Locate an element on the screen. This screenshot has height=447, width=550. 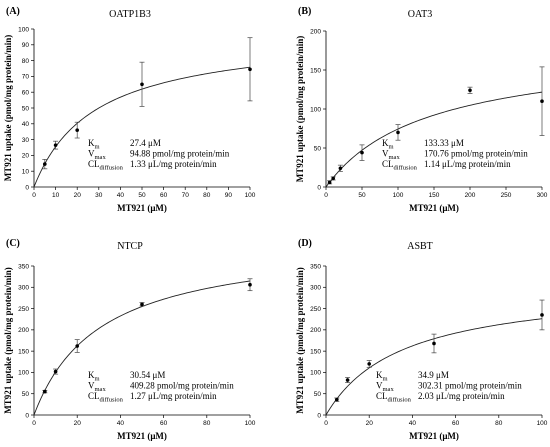
x-tick-label: 150 is located at coordinates (434, 195).